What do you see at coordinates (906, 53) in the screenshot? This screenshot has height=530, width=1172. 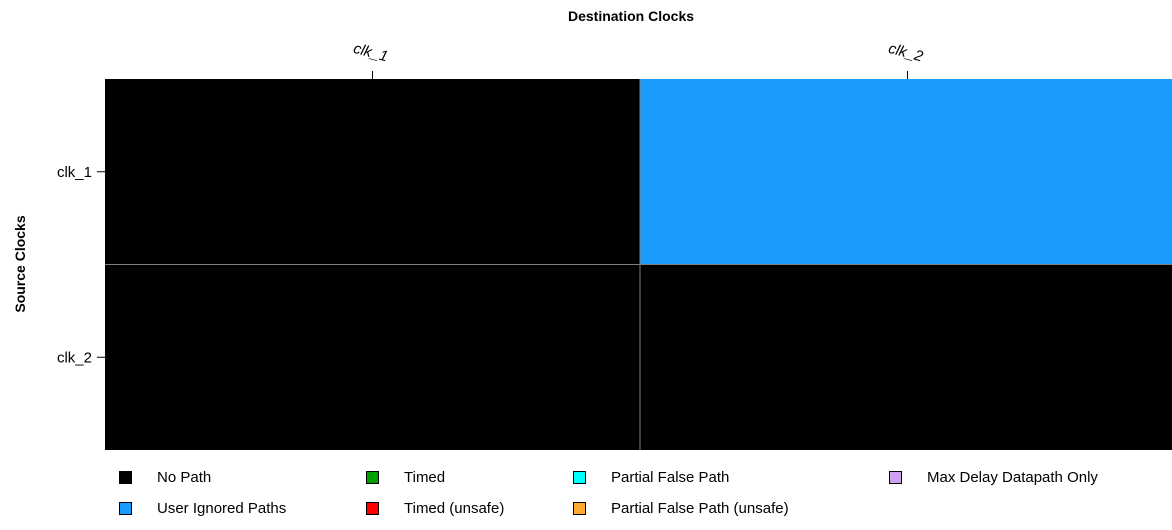 I see `x-tick-label: clk_2` at bounding box center [906, 53].